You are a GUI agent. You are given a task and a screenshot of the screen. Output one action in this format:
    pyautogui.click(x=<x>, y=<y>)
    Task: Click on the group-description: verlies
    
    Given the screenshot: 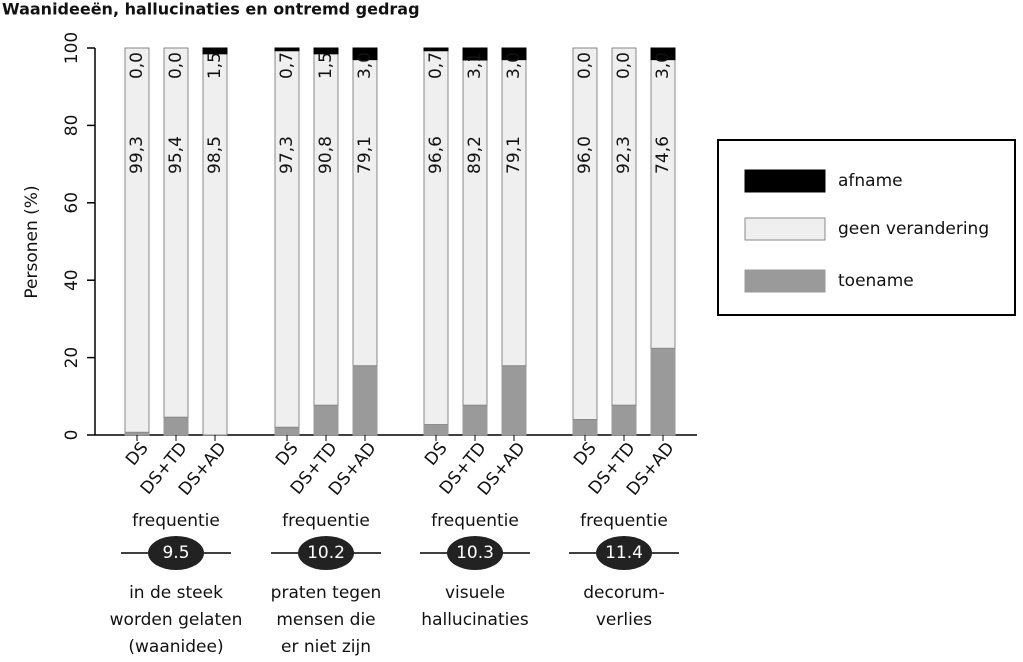 What is the action you would take?
    pyautogui.click(x=624, y=620)
    